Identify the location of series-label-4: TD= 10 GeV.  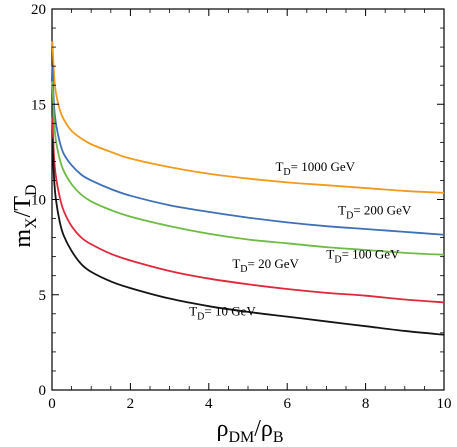
(222, 313).